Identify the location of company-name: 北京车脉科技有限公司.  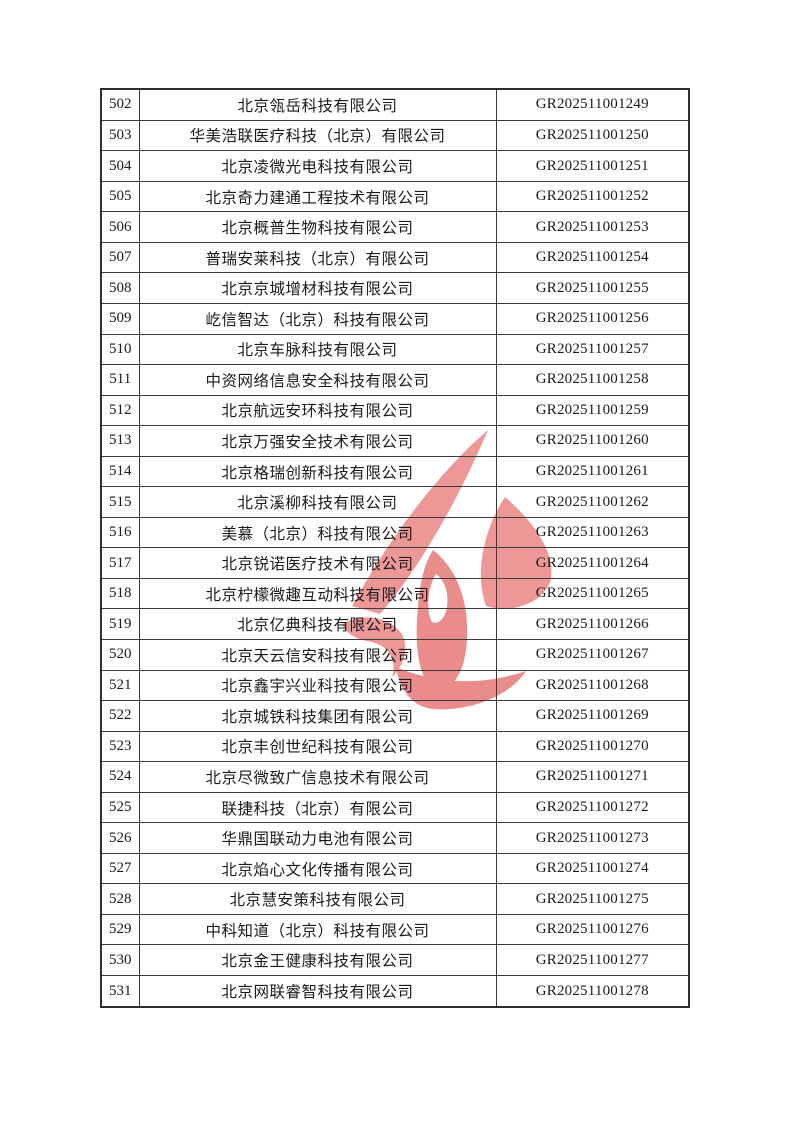
(317, 349).